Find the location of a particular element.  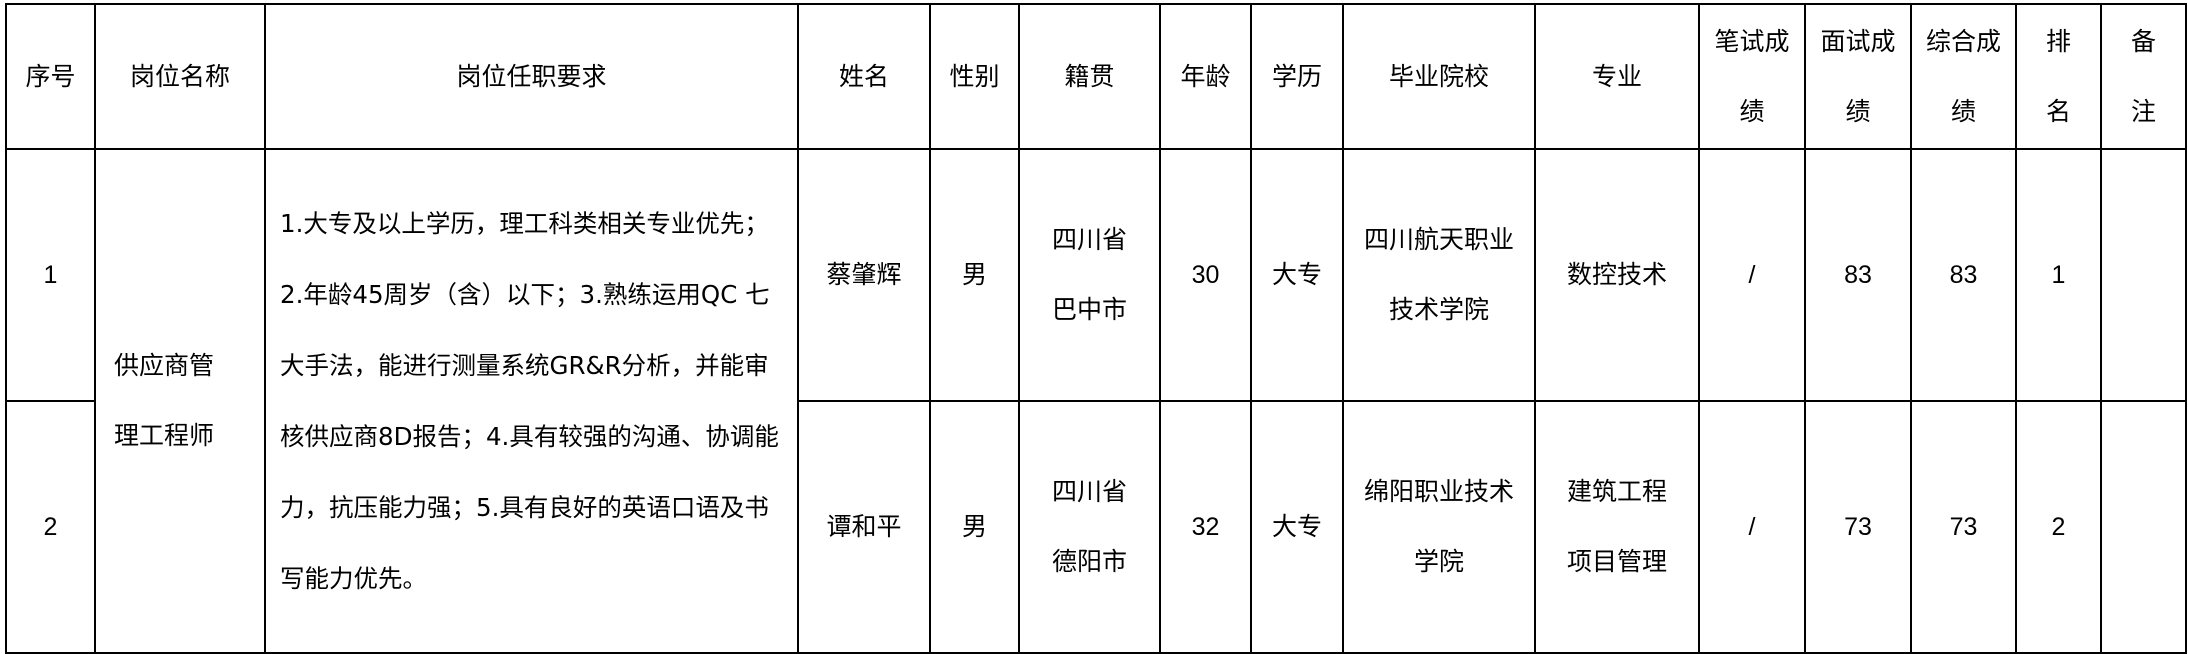

header-name: 姓名 is located at coordinates (864, 76).